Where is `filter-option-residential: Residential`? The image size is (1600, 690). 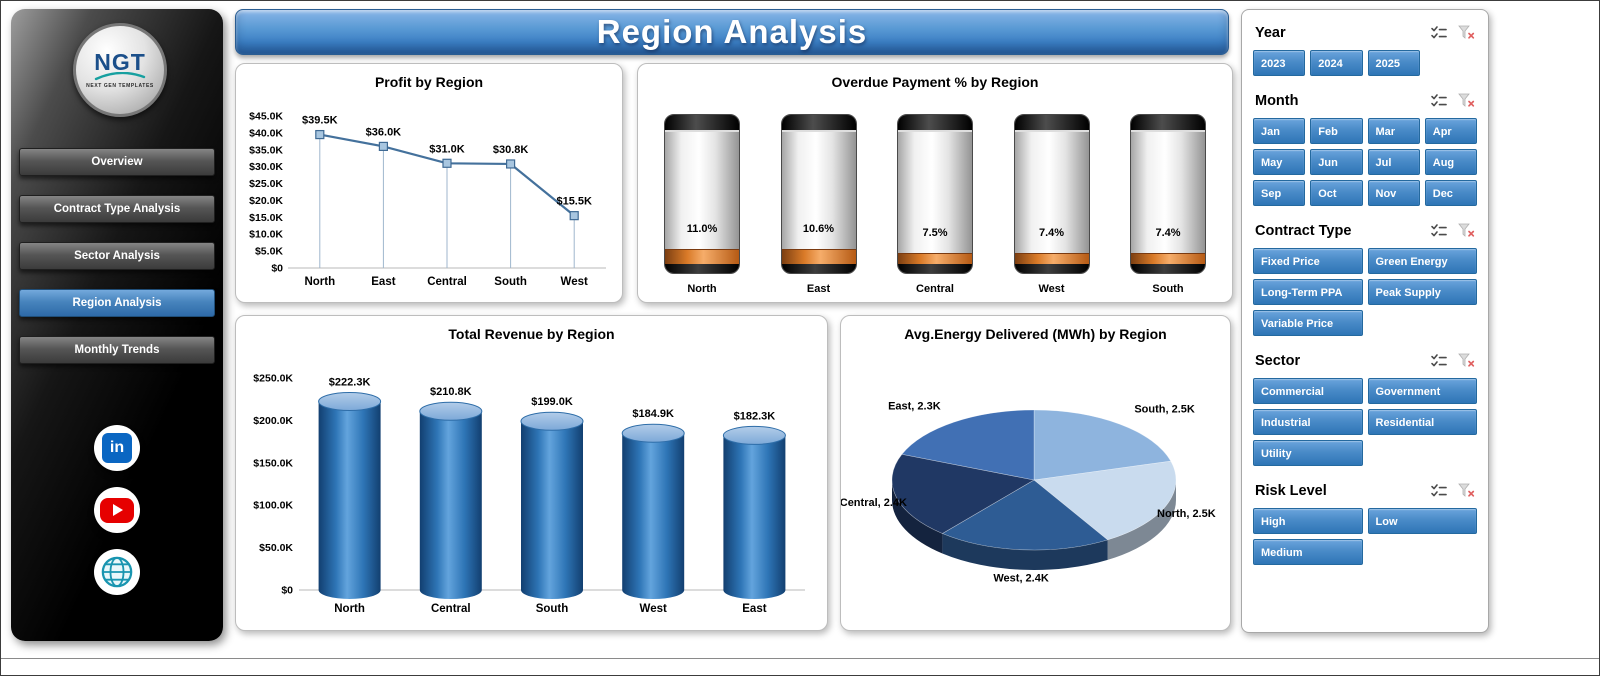
filter-option-residential: Residential is located at coordinates (1422, 422).